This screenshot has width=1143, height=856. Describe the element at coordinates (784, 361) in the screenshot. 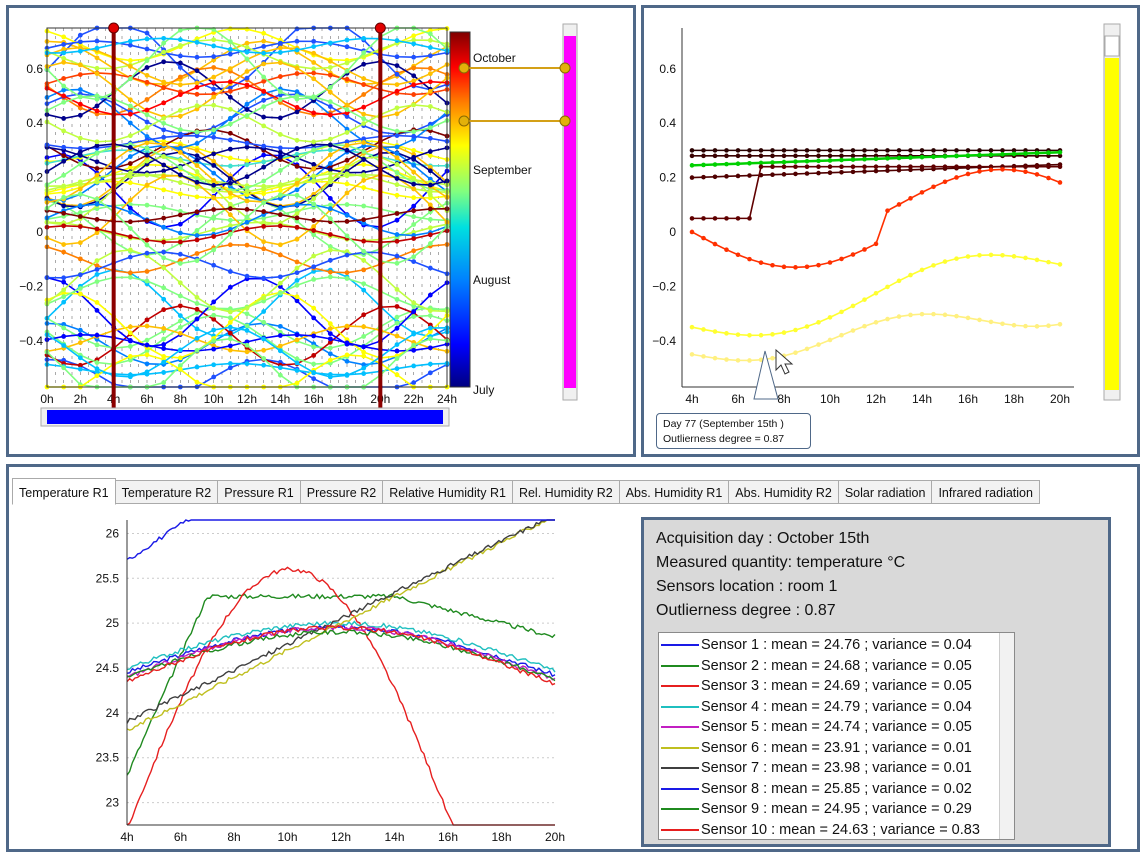

I see `mouse-cursor-icon` at that location.